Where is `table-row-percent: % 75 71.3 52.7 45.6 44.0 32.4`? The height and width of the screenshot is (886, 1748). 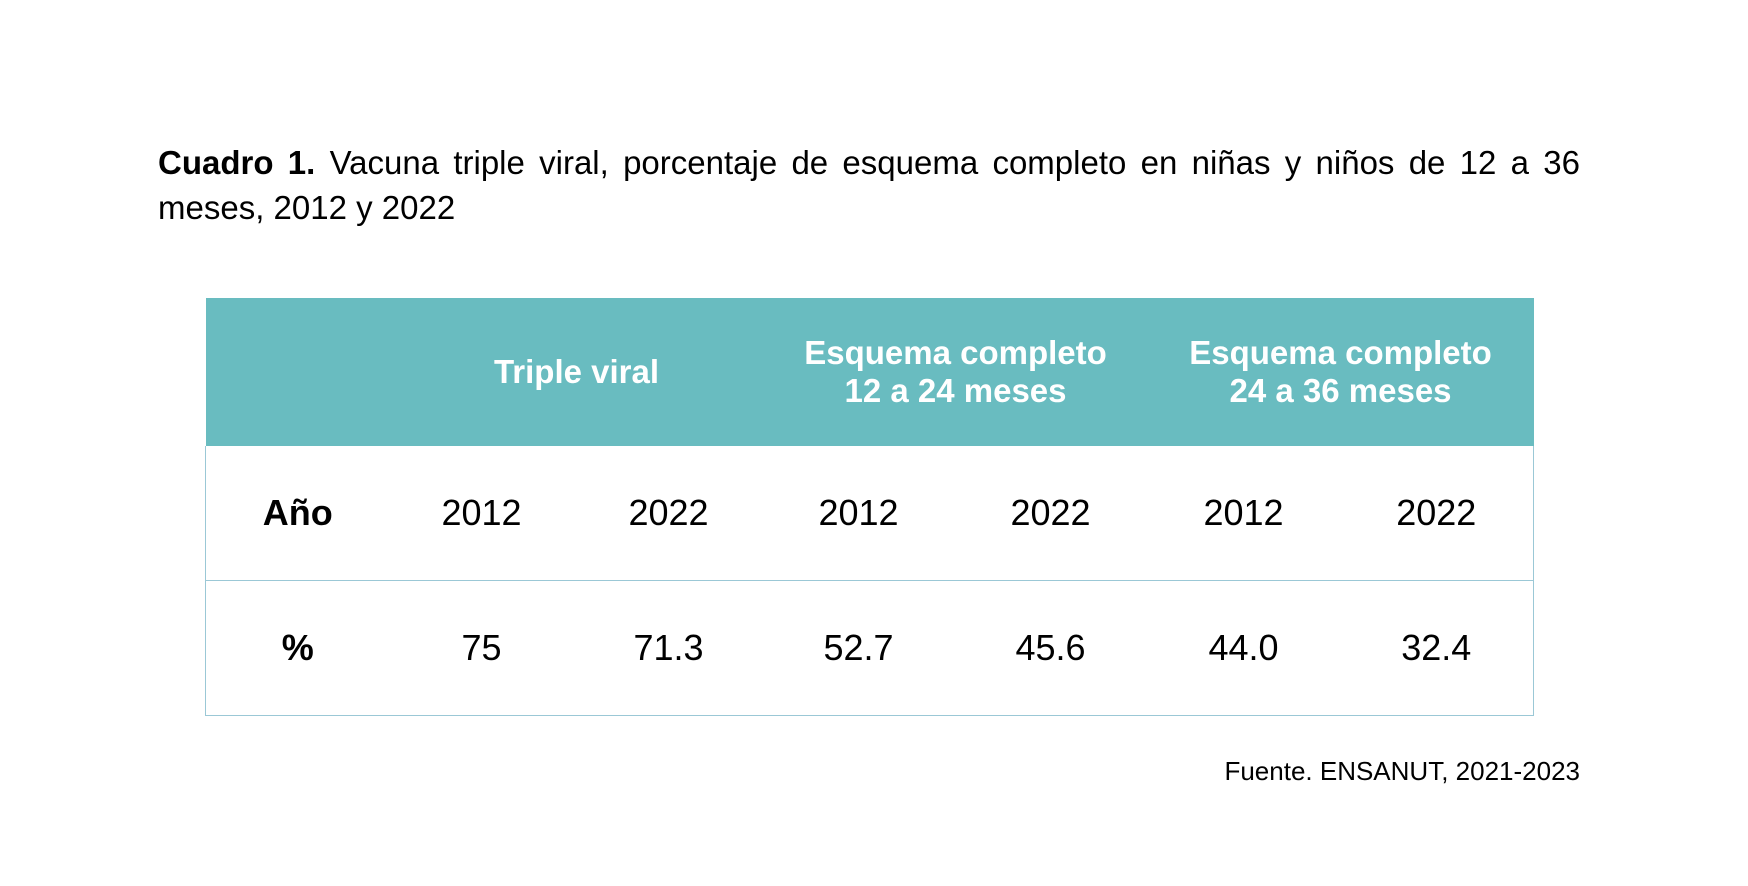 table-row-percent: % 75 71.3 52.7 45.6 44.0 32.4 is located at coordinates (870, 648).